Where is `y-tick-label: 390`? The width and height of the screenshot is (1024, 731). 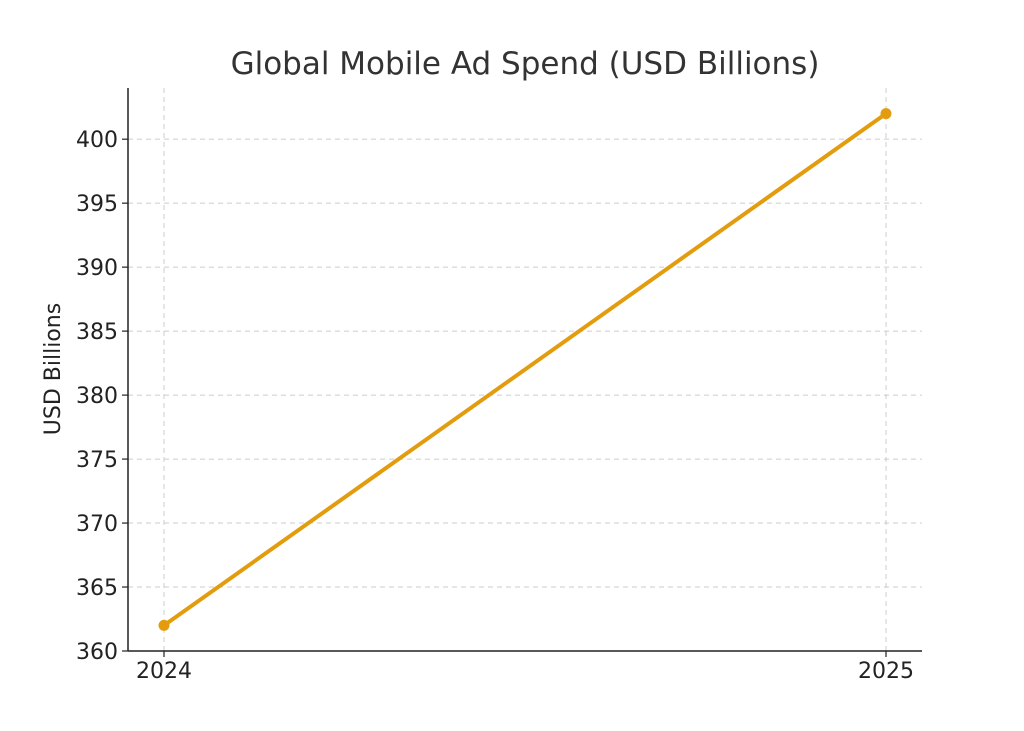
y-tick-label: 390 is located at coordinates (97, 268).